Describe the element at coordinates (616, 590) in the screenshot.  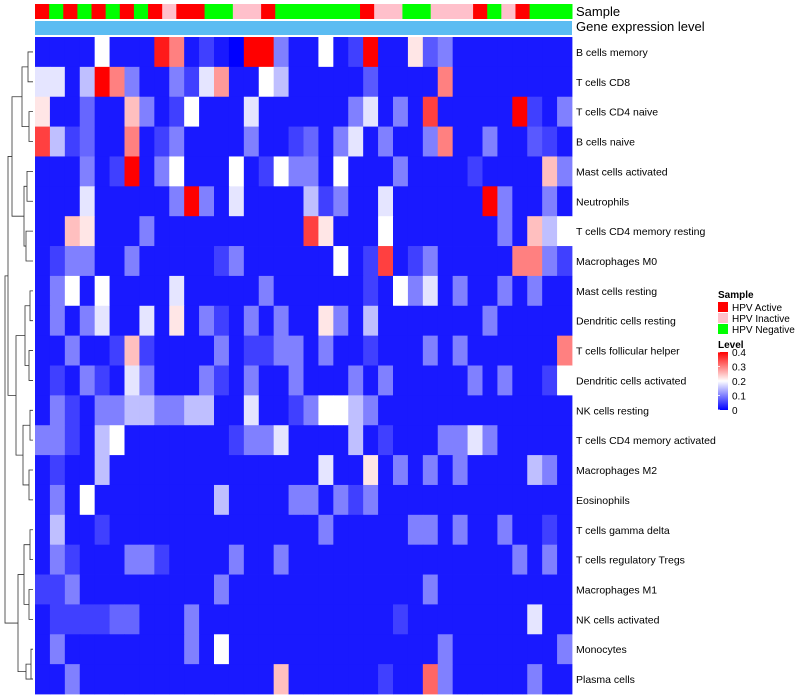
I see `row-label: Macrophages M1` at that location.